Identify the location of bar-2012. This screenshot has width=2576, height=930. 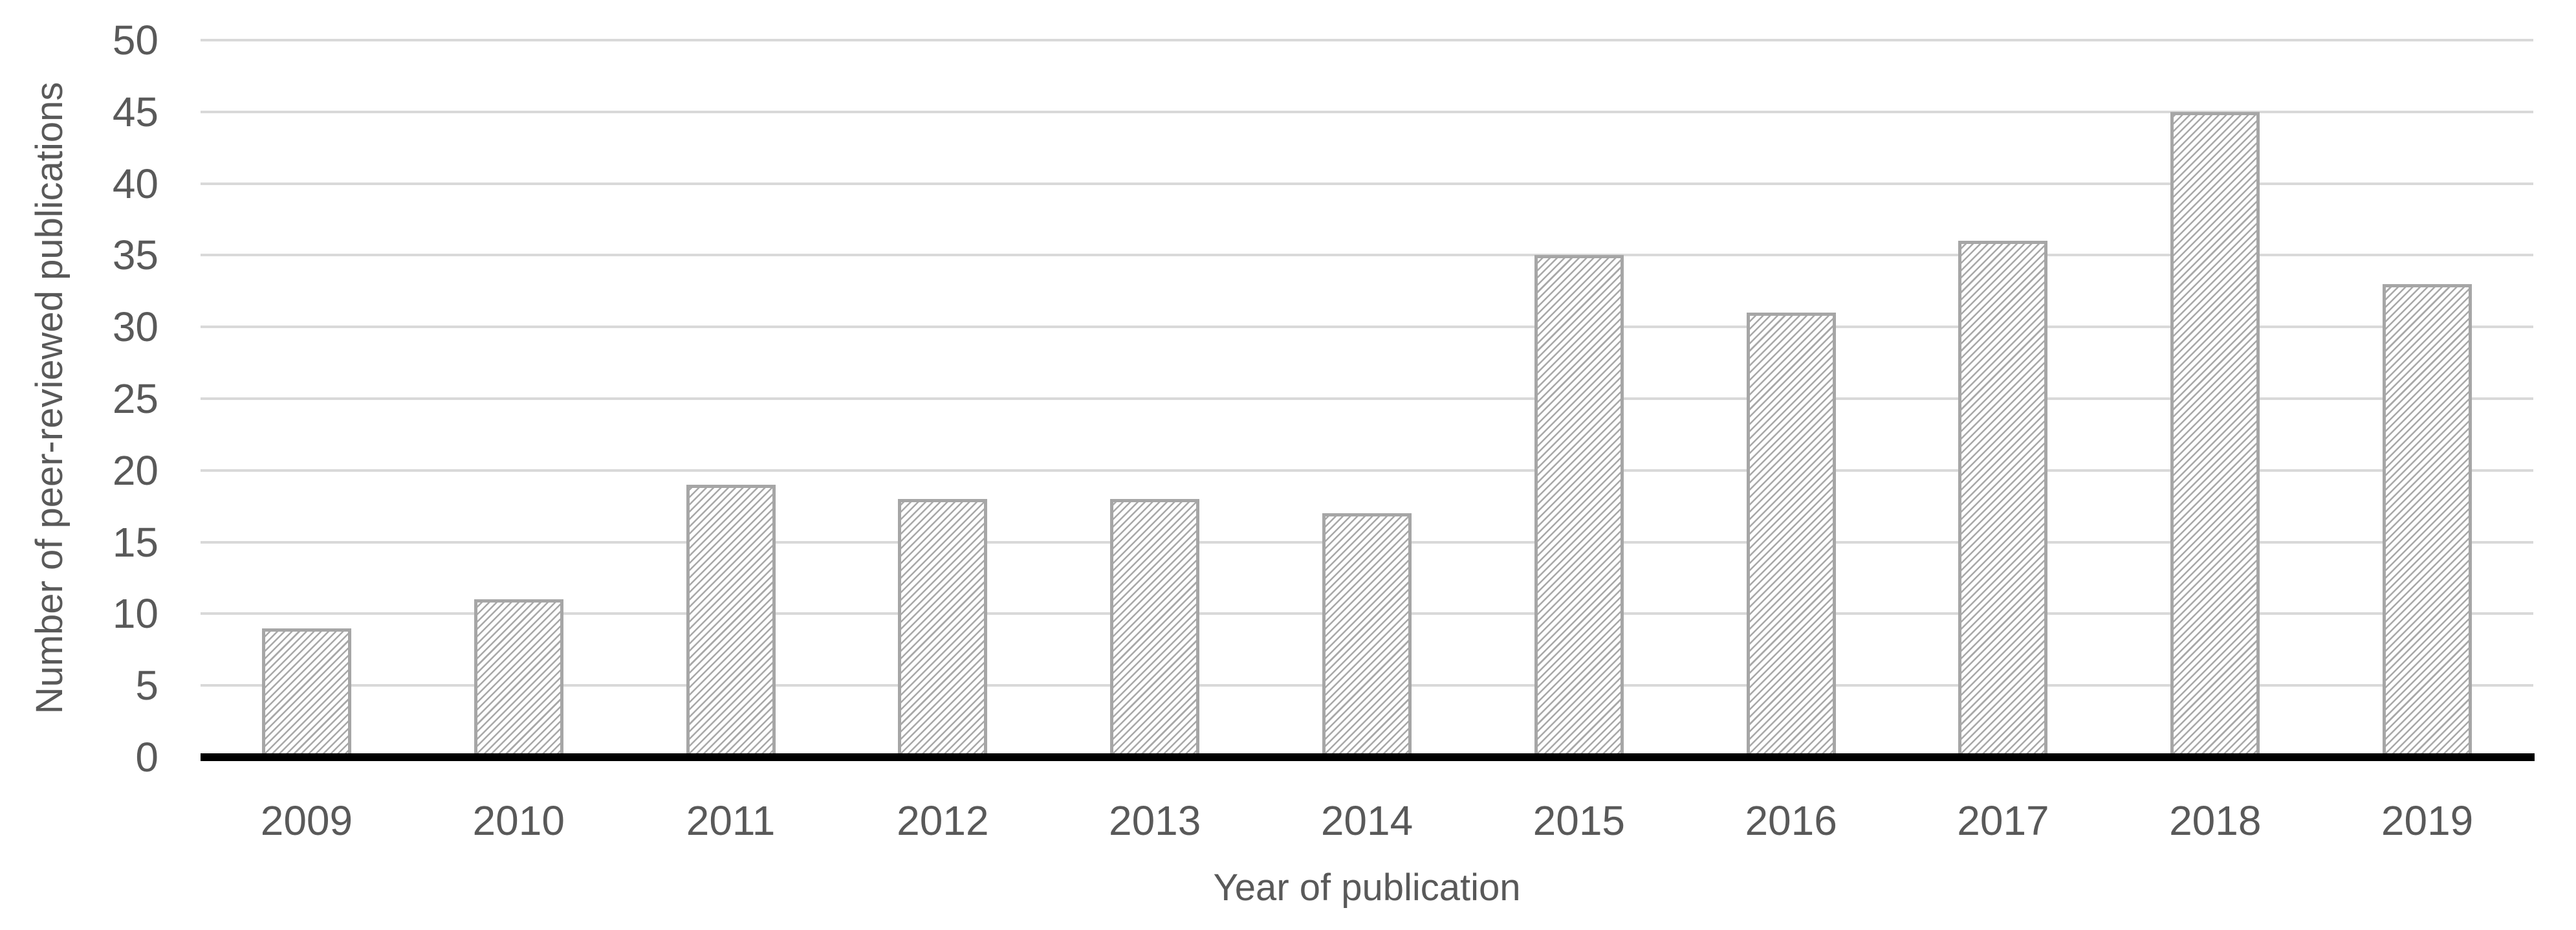
(943, 628).